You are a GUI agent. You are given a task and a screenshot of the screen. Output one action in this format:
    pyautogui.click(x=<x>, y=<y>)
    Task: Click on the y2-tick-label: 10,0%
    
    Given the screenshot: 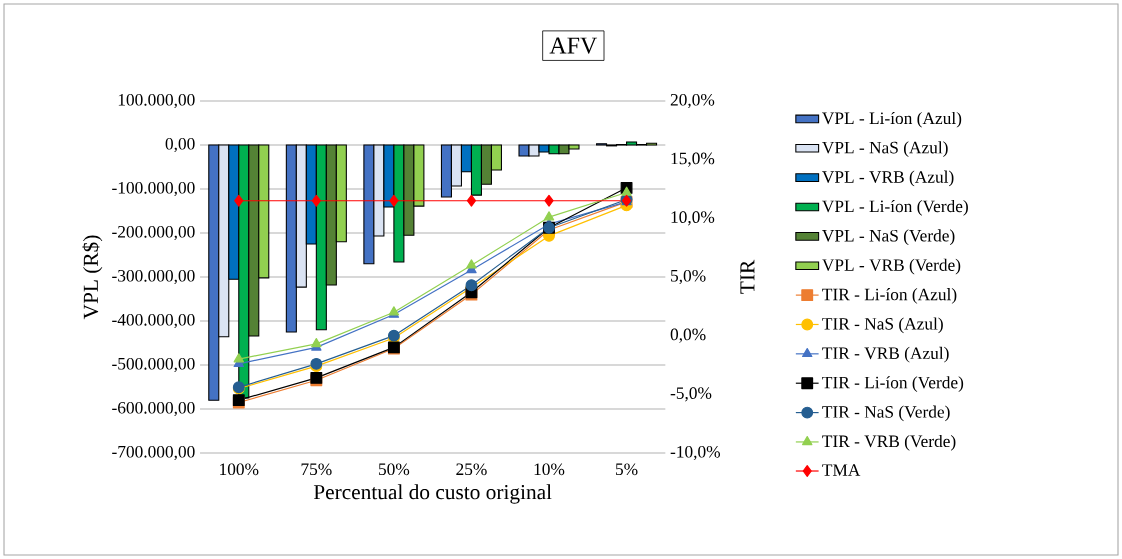 What is the action you would take?
    pyautogui.click(x=693, y=218)
    